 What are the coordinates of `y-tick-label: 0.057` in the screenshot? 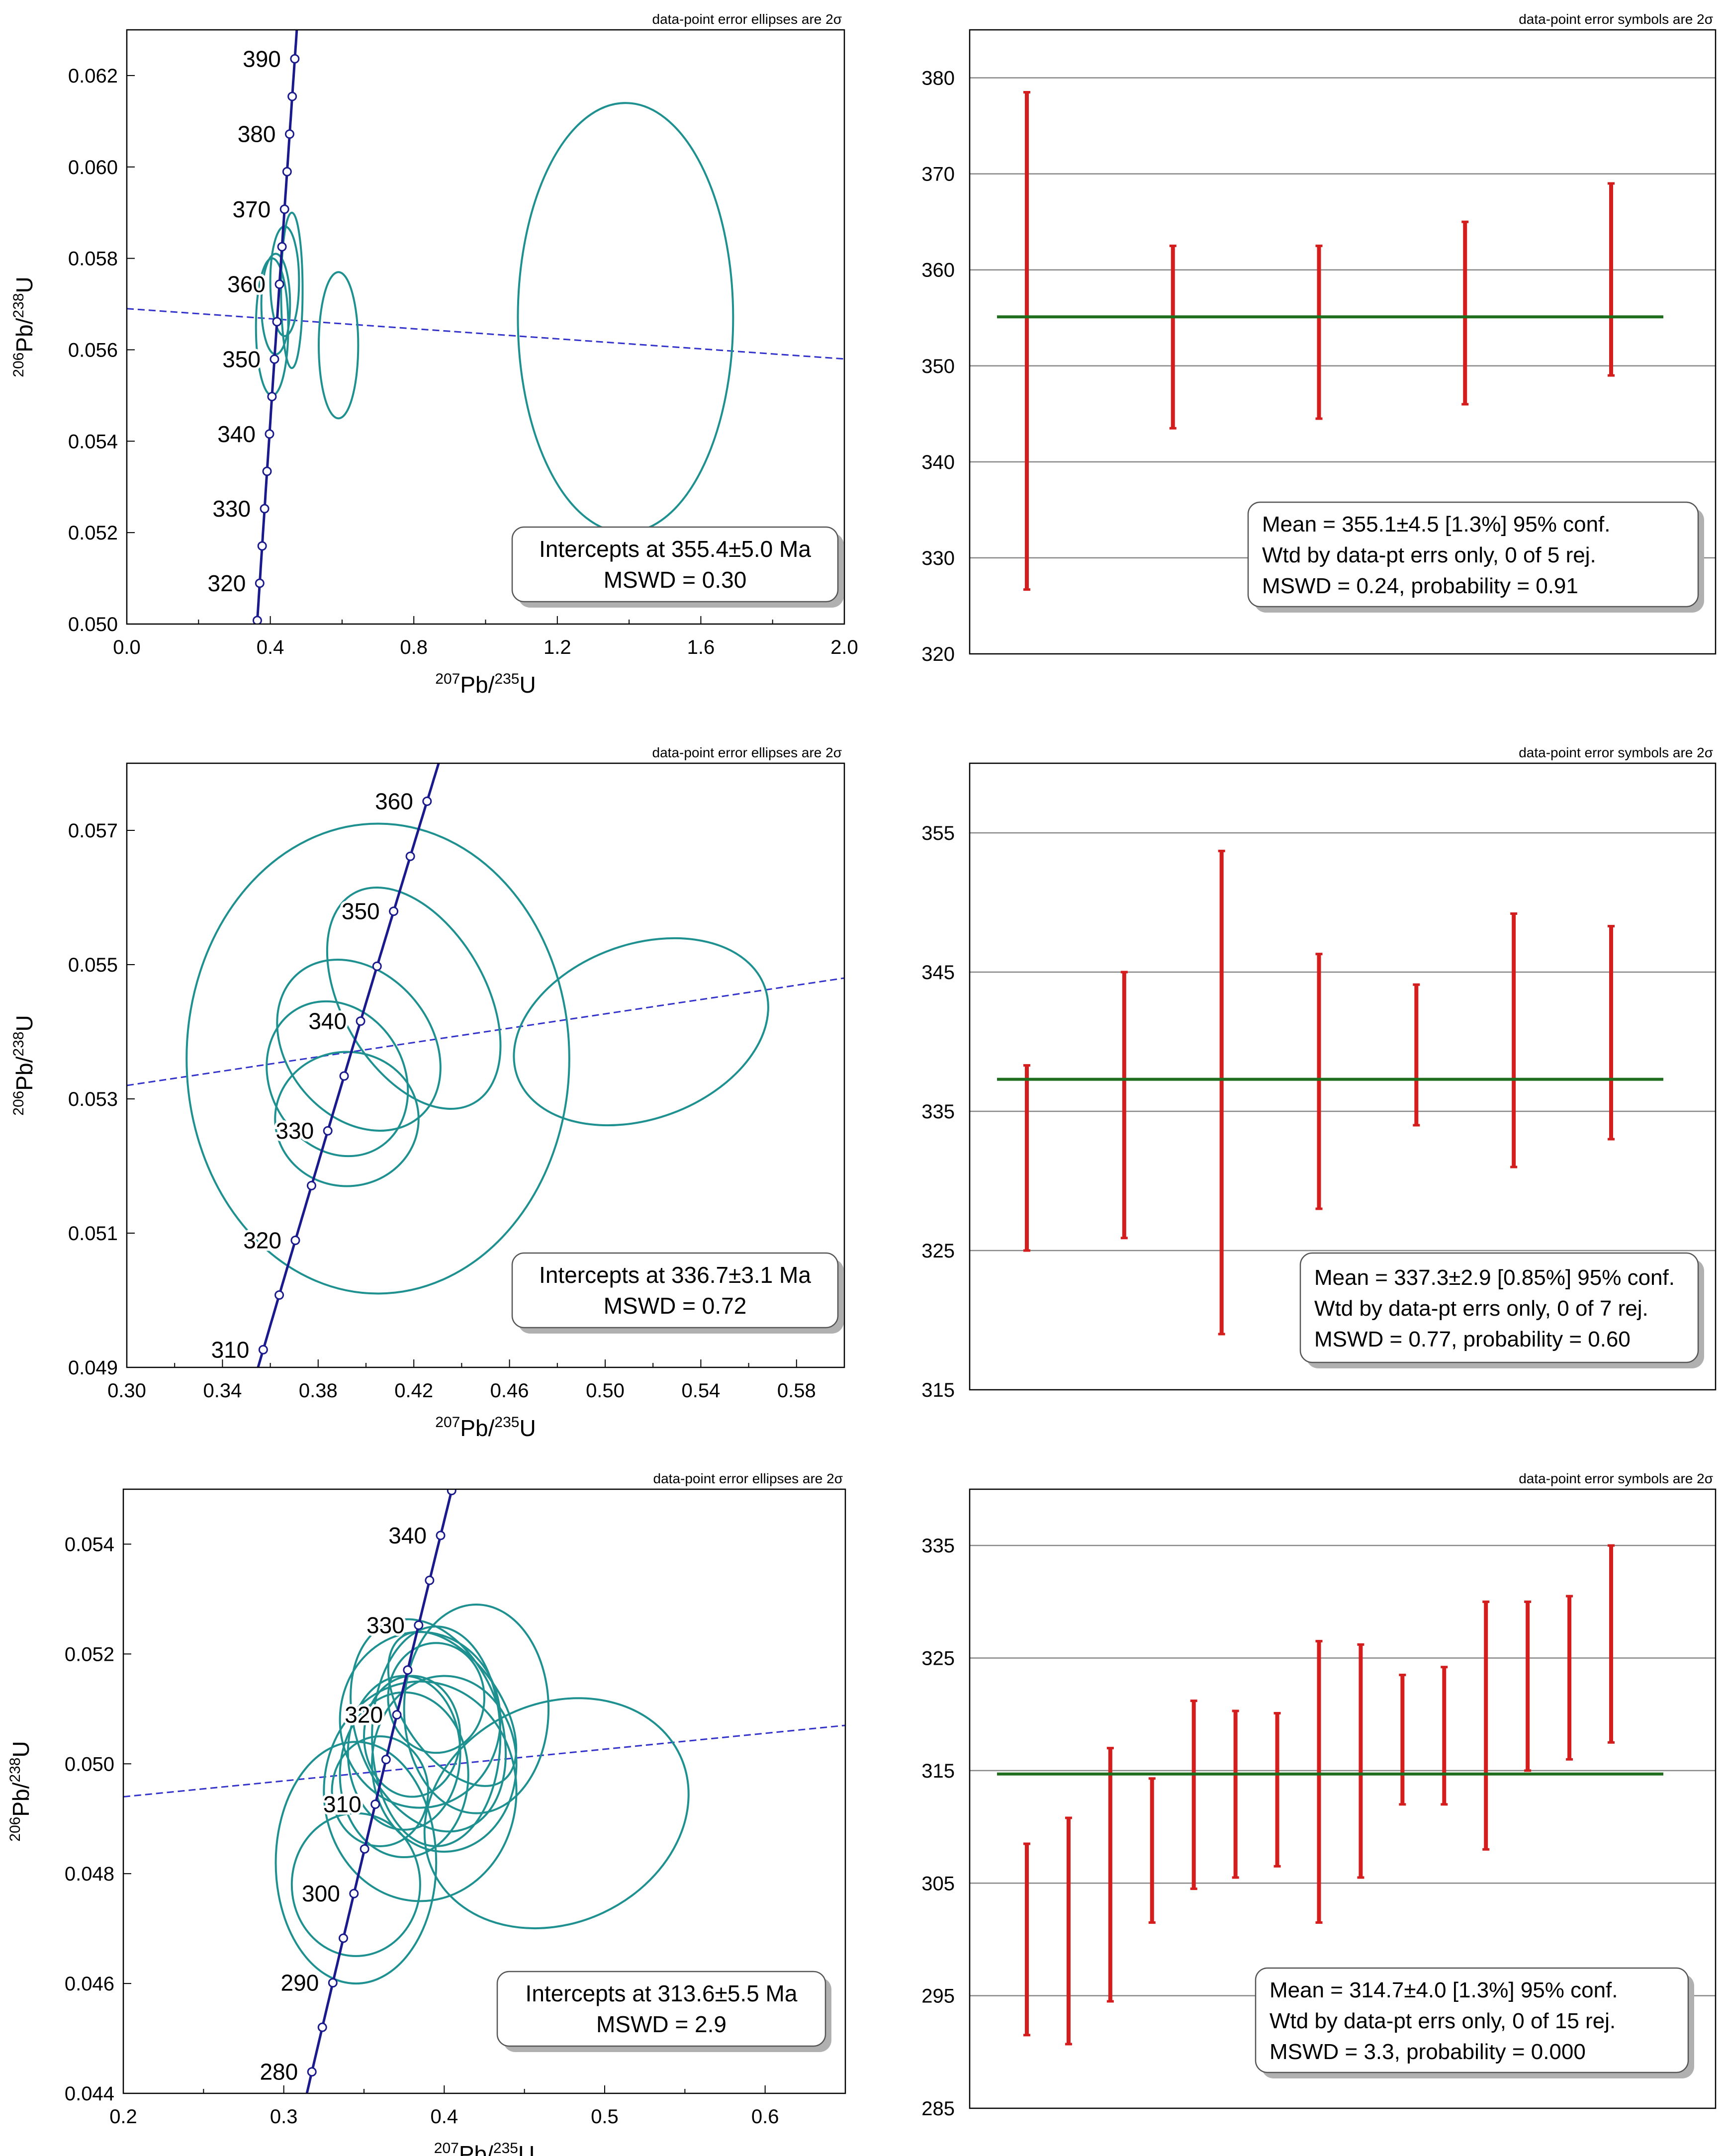 It's located at (93, 831).